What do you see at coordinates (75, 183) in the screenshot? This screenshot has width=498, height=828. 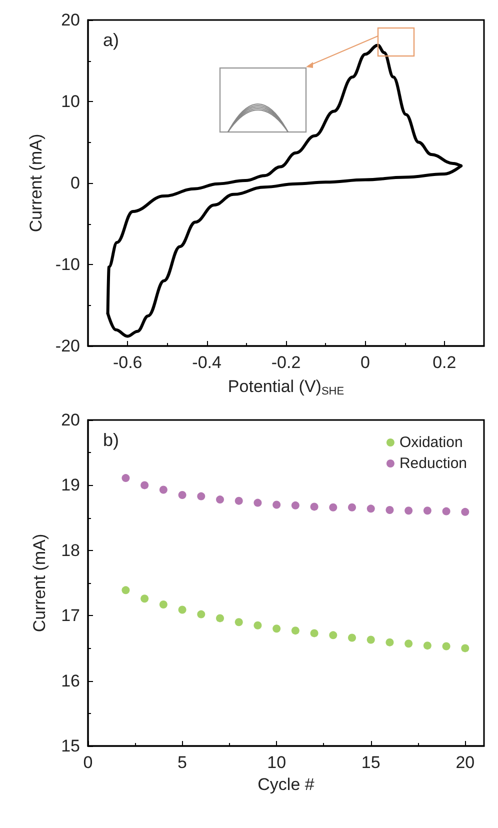 I see `y-tick-label: 0` at bounding box center [75, 183].